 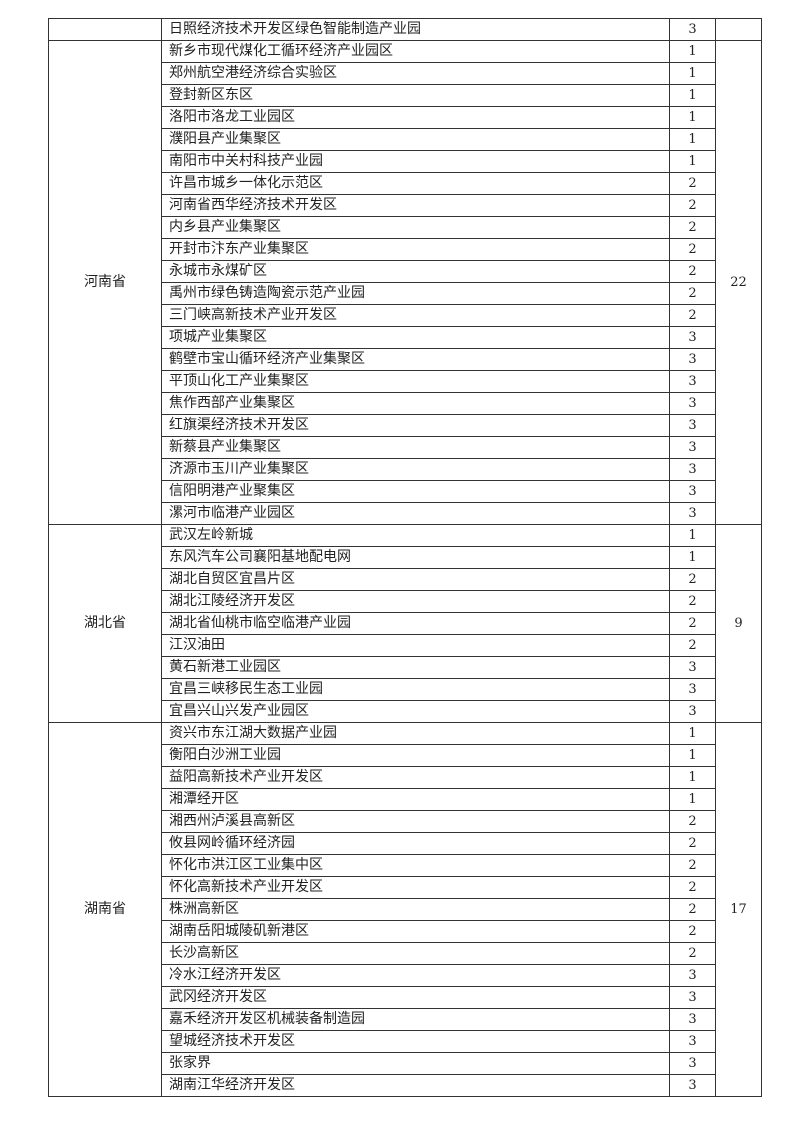 What do you see at coordinates (415, 843) in the screenshot?
I see `park-name-cell: 攸县网岭循环经济园` at bounding box center [415, 843].